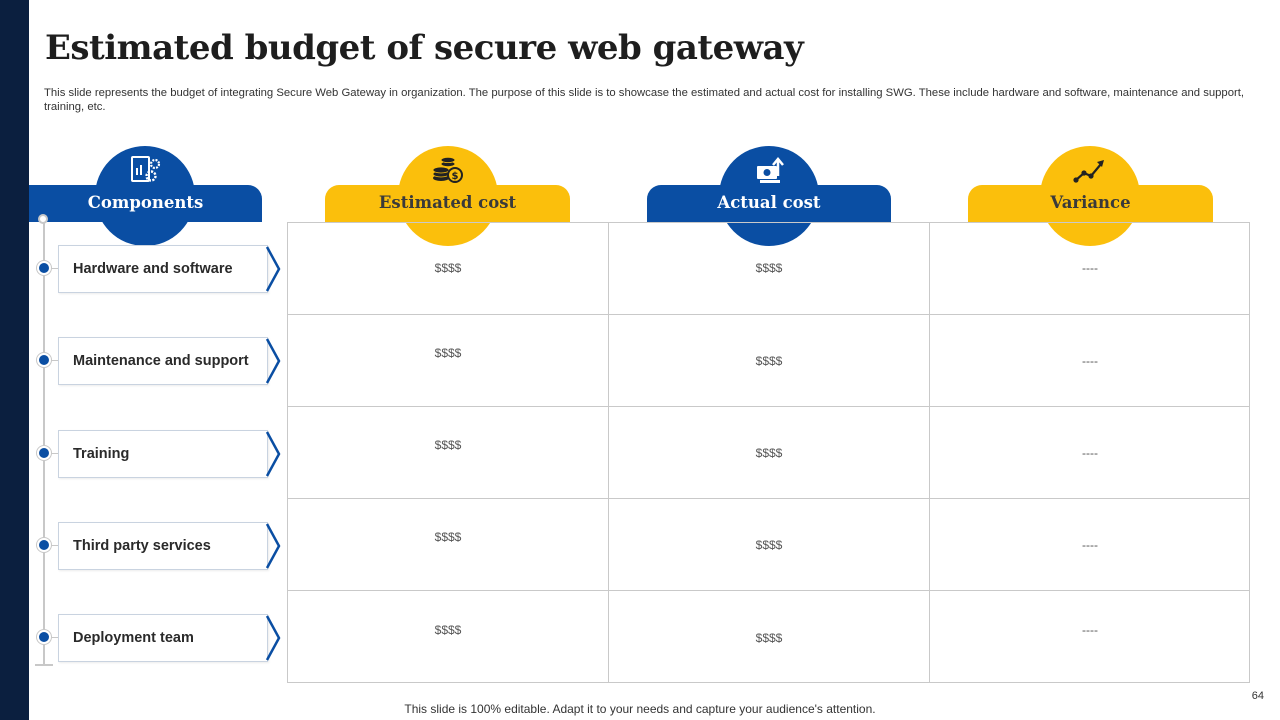 This screenshot has width=1280, height=720. I want to click on header-estimated-cost-label: Estimated cost, so click(447, 202).